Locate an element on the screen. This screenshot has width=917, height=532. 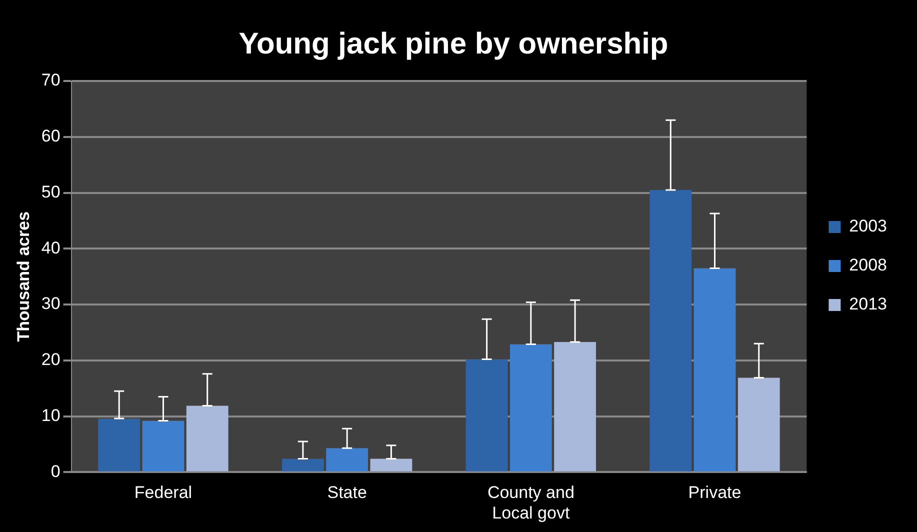
chart-title: Young jack pine by ownership is located at coordinates (453, 43).